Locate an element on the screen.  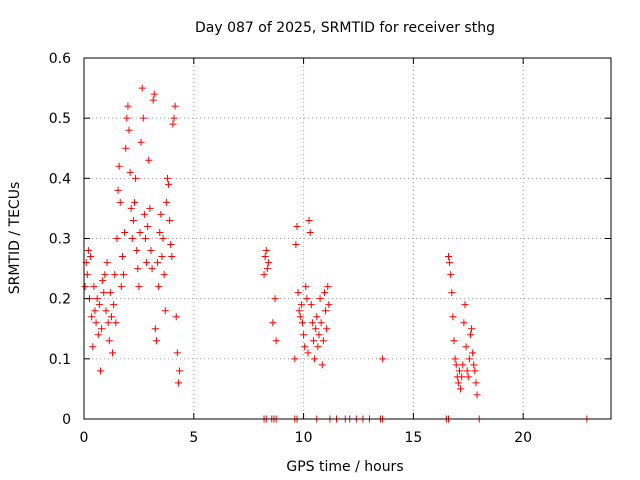
y-tick-label: 0.2 is located at coordinates (60, 300).